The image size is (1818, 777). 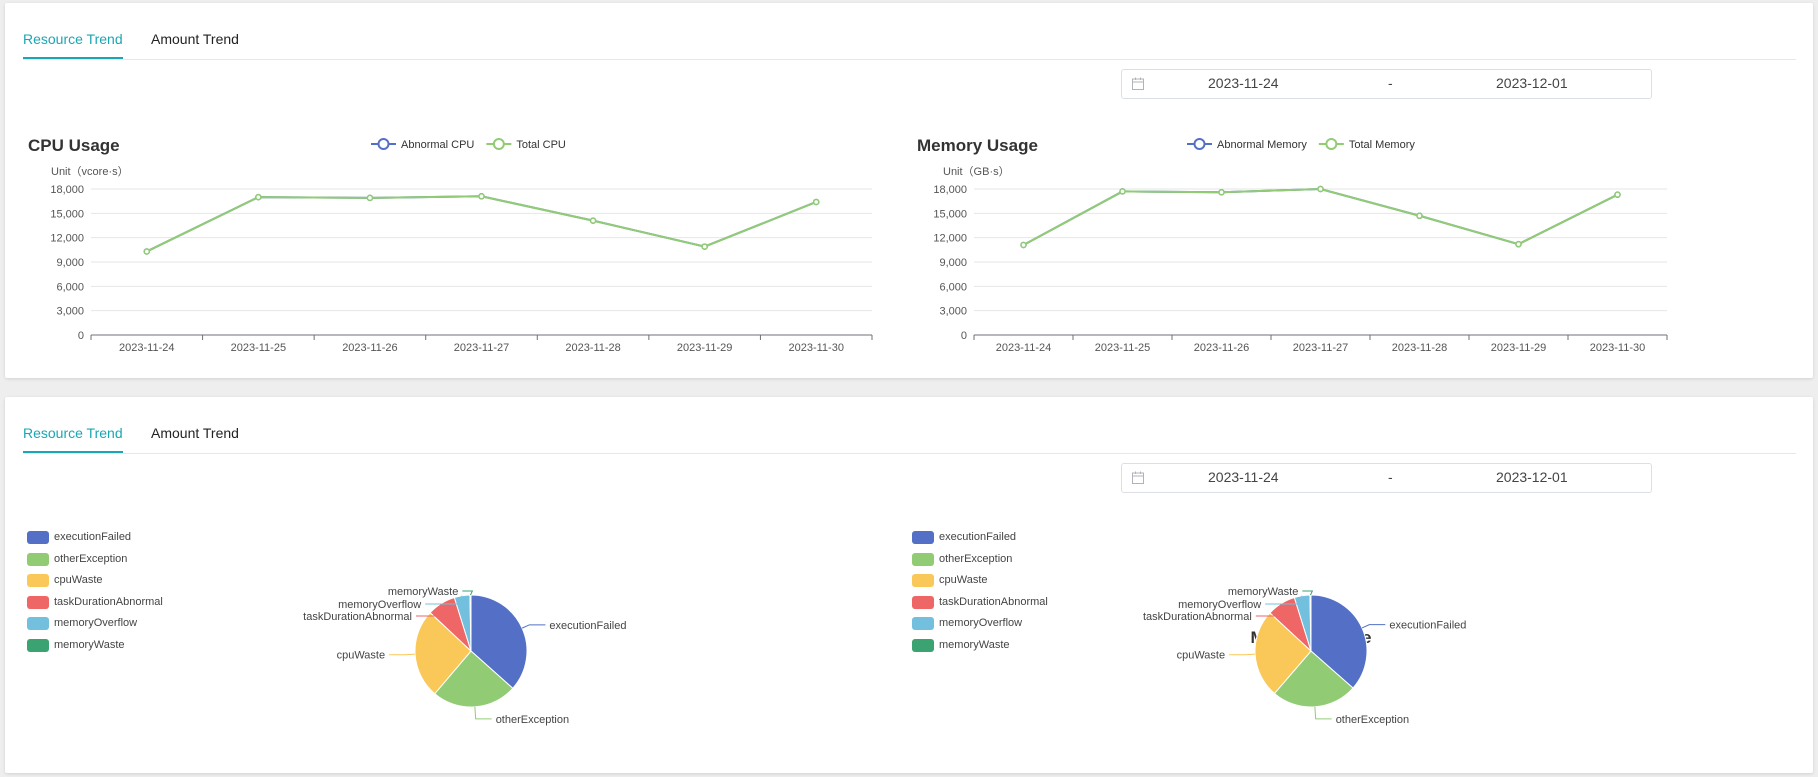 What do you see at coordinates (90, 171) in the screenshot?
I see `unit-label: Unit（vcore·s）` at bounding box center [90, 171].